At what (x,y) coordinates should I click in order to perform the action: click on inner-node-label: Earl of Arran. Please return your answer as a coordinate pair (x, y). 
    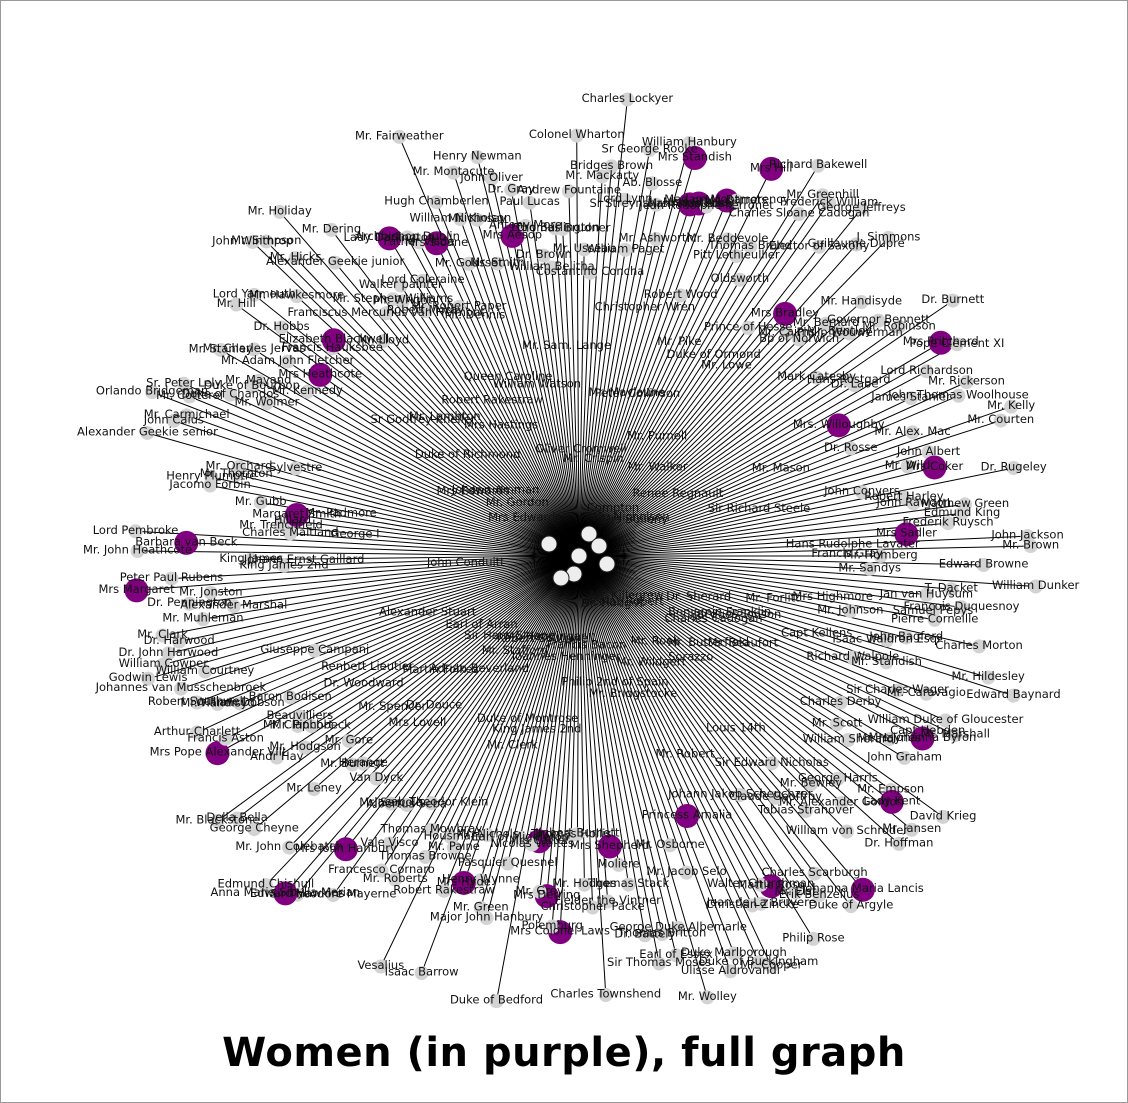
    Looking at the image, I should click on (482, 624).